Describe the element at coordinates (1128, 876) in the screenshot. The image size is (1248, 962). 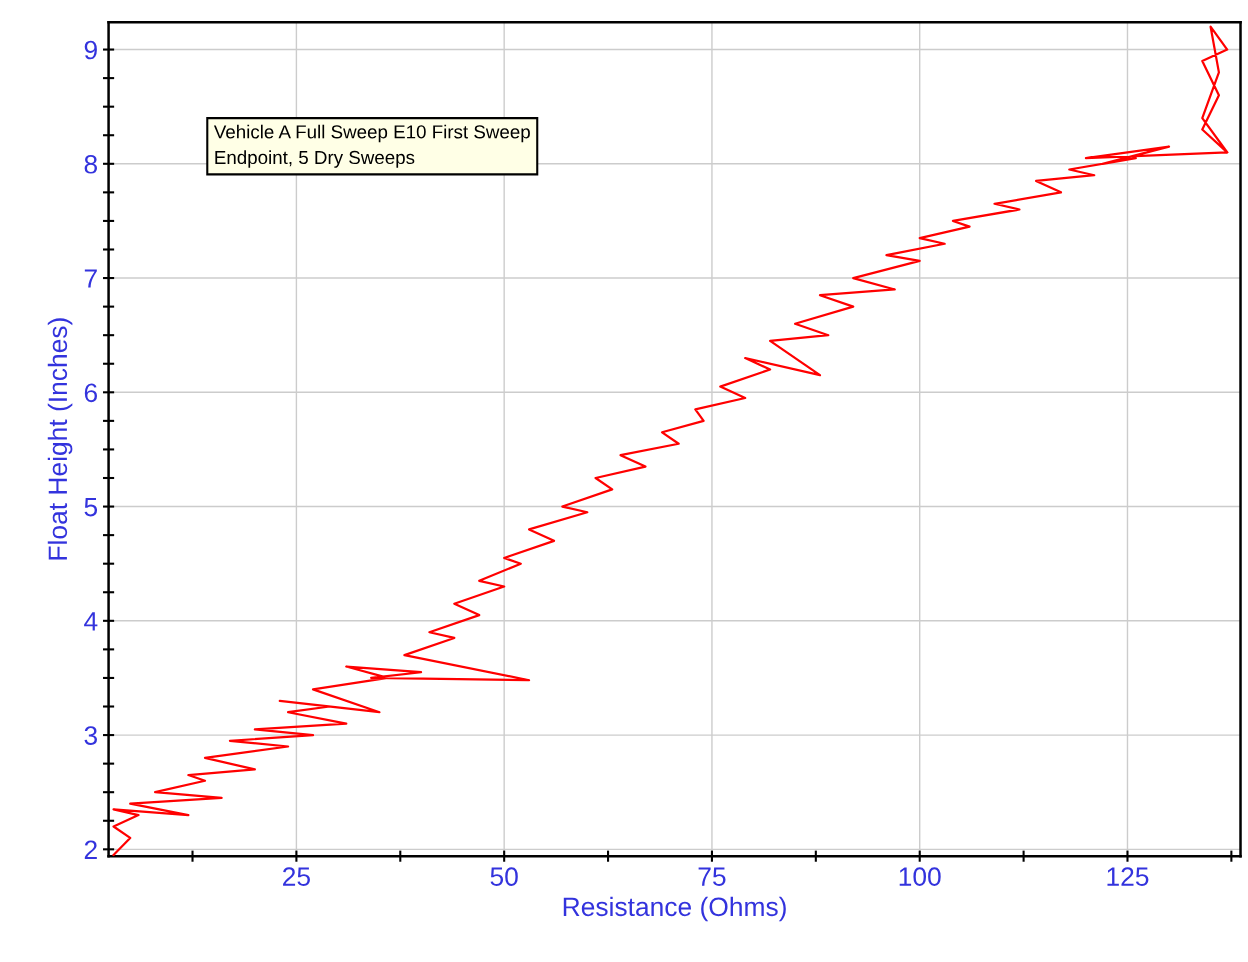
I see `x-tick-label: 125` at that location.